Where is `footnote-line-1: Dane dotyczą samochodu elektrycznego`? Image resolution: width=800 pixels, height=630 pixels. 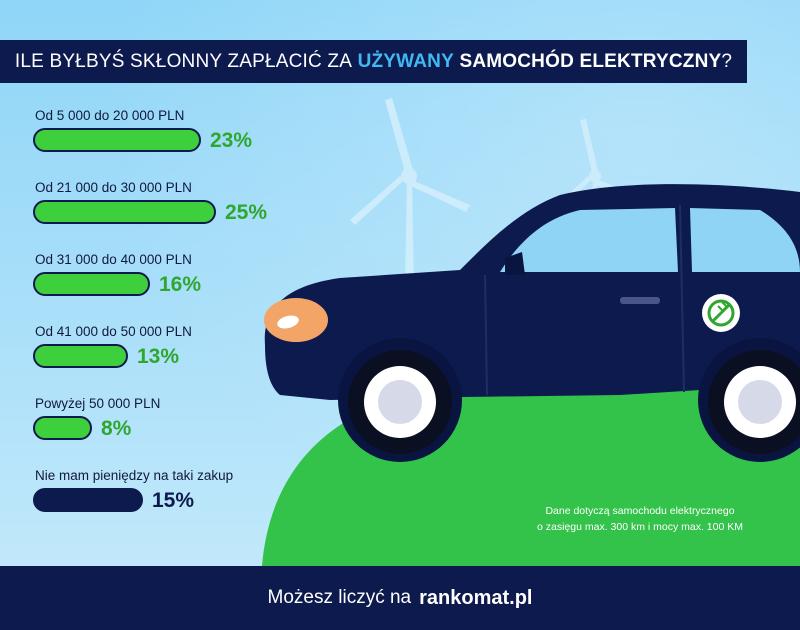
footnote-line-1: Dane dotyczą samochodu elektrycznego is located at coordinates (640, 511).